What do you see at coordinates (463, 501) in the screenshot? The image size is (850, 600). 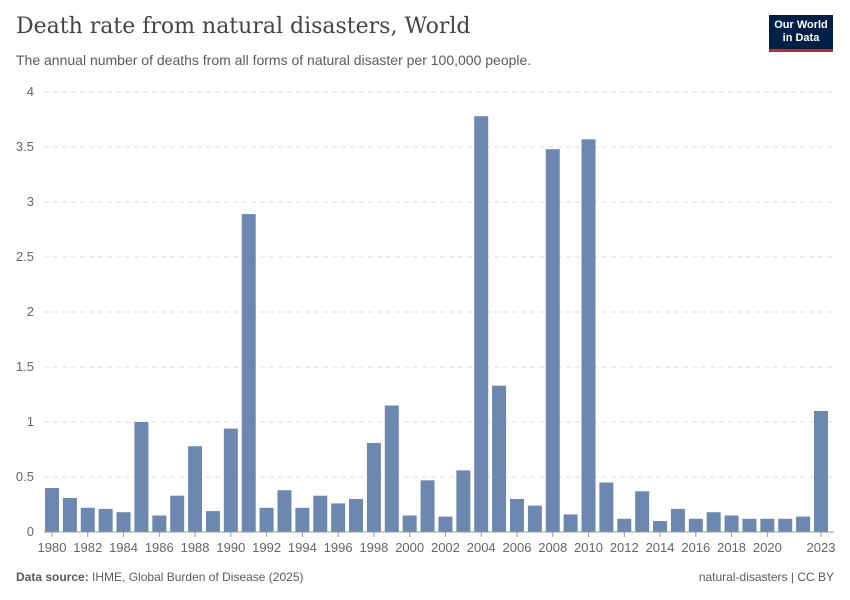 I see `bar-2003` at bounding box center [463, 501].